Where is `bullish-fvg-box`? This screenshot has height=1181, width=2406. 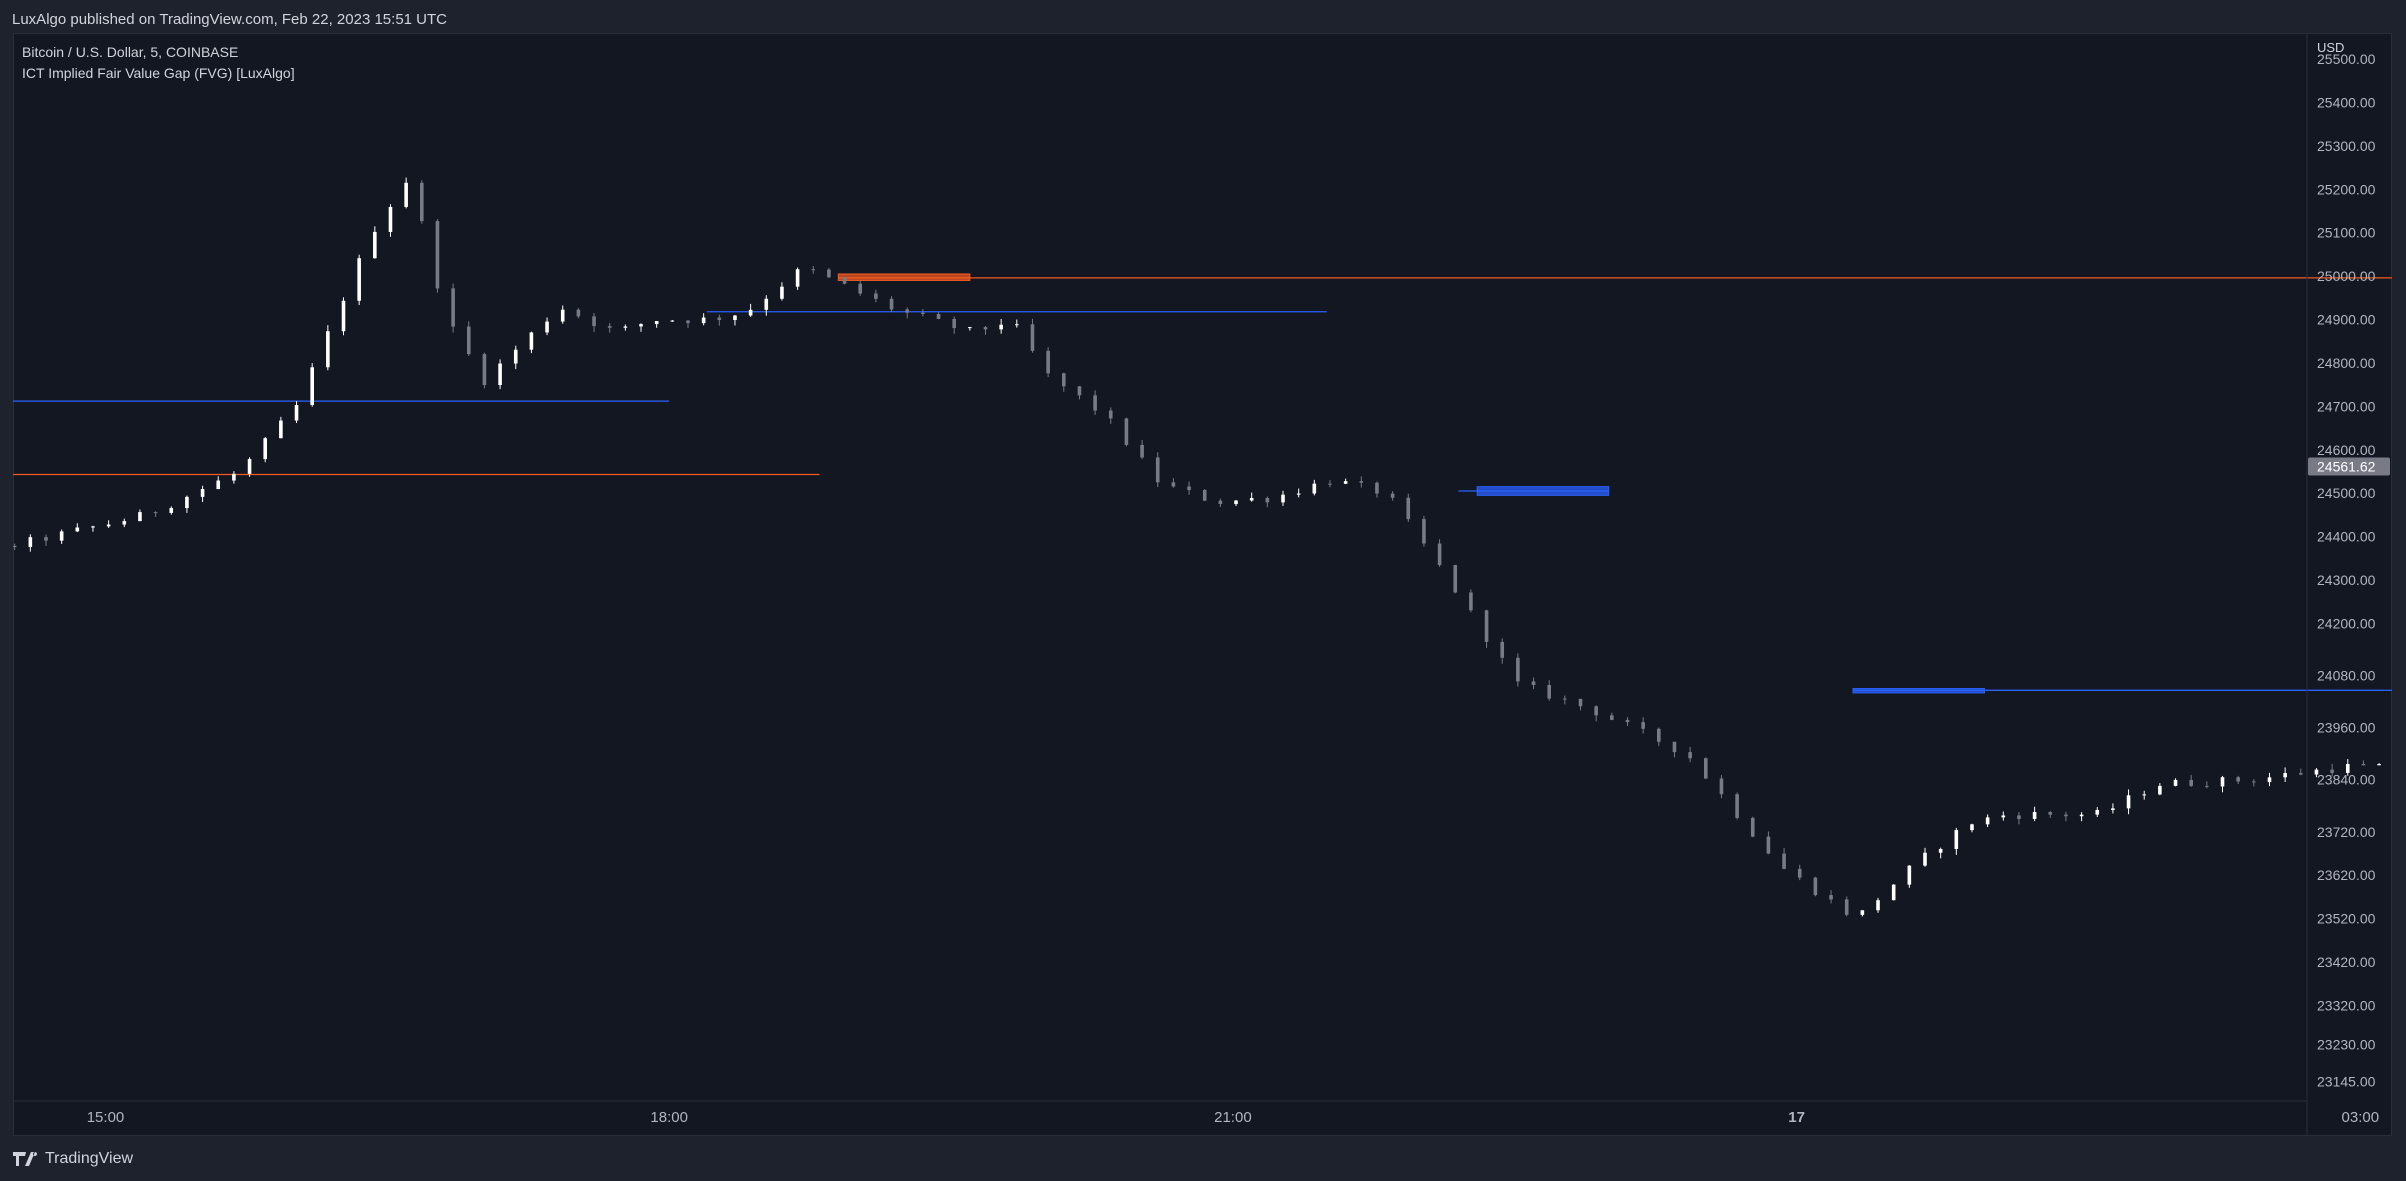
bullish-fvg-box is located at coordinates (1543, 491).